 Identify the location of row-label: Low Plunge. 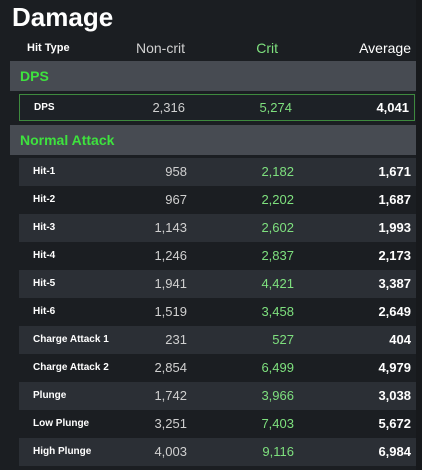
(61, 423).